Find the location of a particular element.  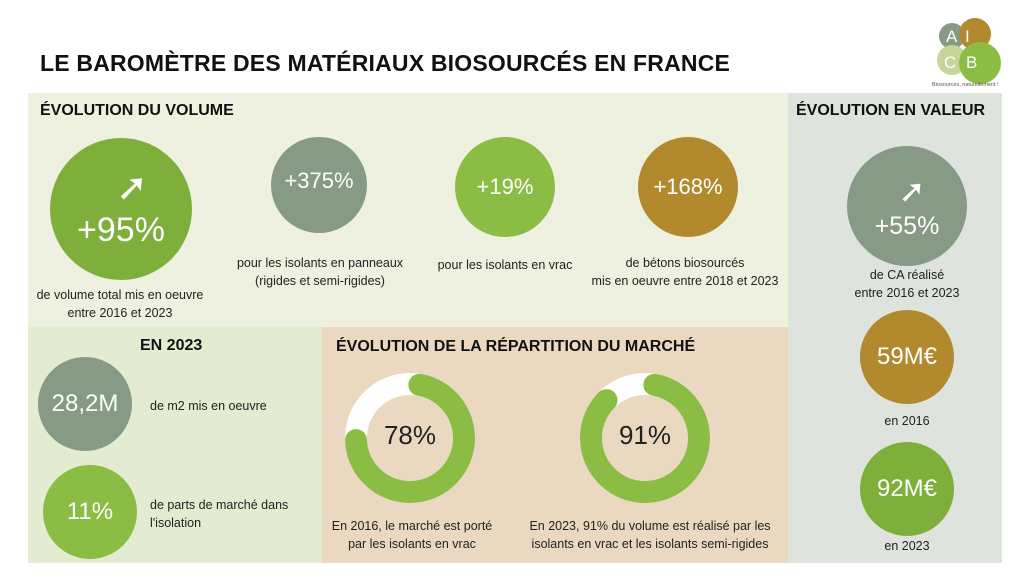

caption: en 2016 is located at coordinates (907, 421).